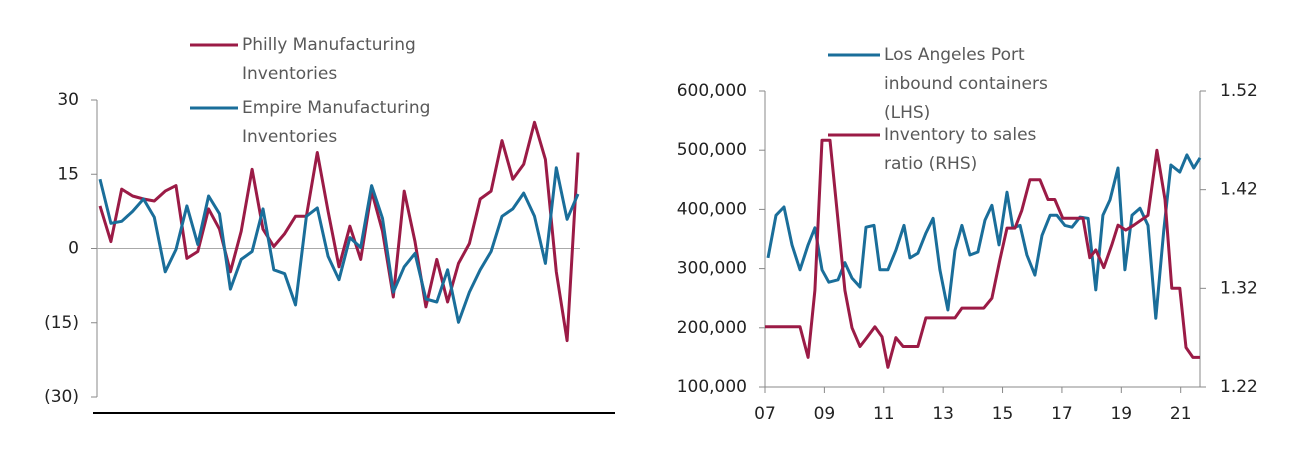  Describe the element at coordinates (1062, 414) in the screenshot. I see `x-tick-label: 17` at that location.